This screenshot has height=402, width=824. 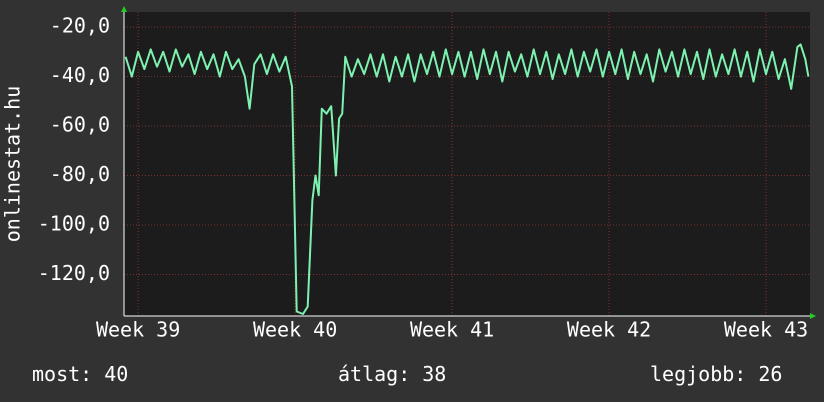 What do you see at coordinates (434, 374) in the screenshot?
I see `stat-value: 38` at bounding box center [434, 374].